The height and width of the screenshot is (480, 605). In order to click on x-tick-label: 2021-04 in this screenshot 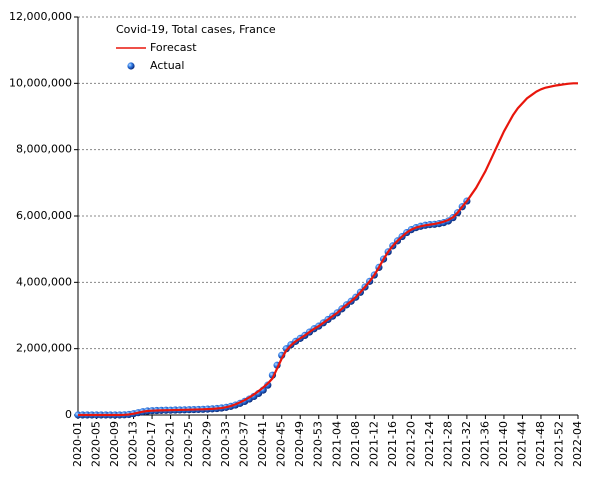, I will do `click(336, 444)`.